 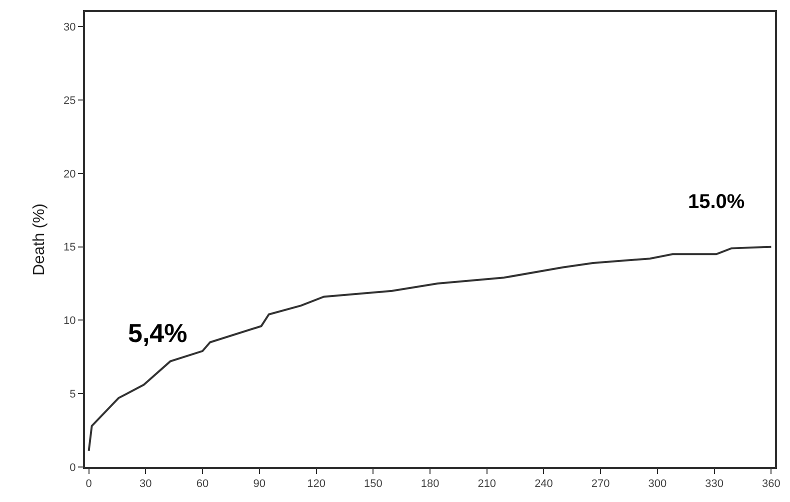 What do you see at coordinates (70, 321) in the screenshot?
I see `y-tick-label: 10` at bounding box center [70, 321].